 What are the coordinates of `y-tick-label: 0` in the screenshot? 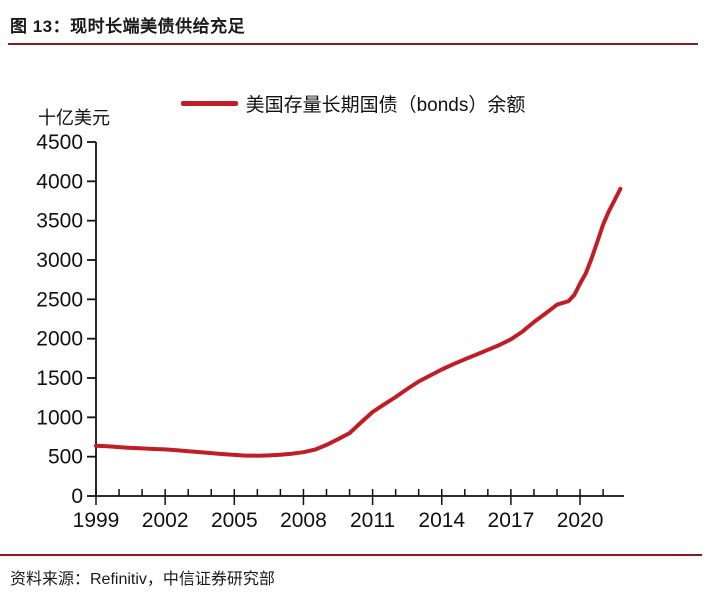 It's located at (77, 496).